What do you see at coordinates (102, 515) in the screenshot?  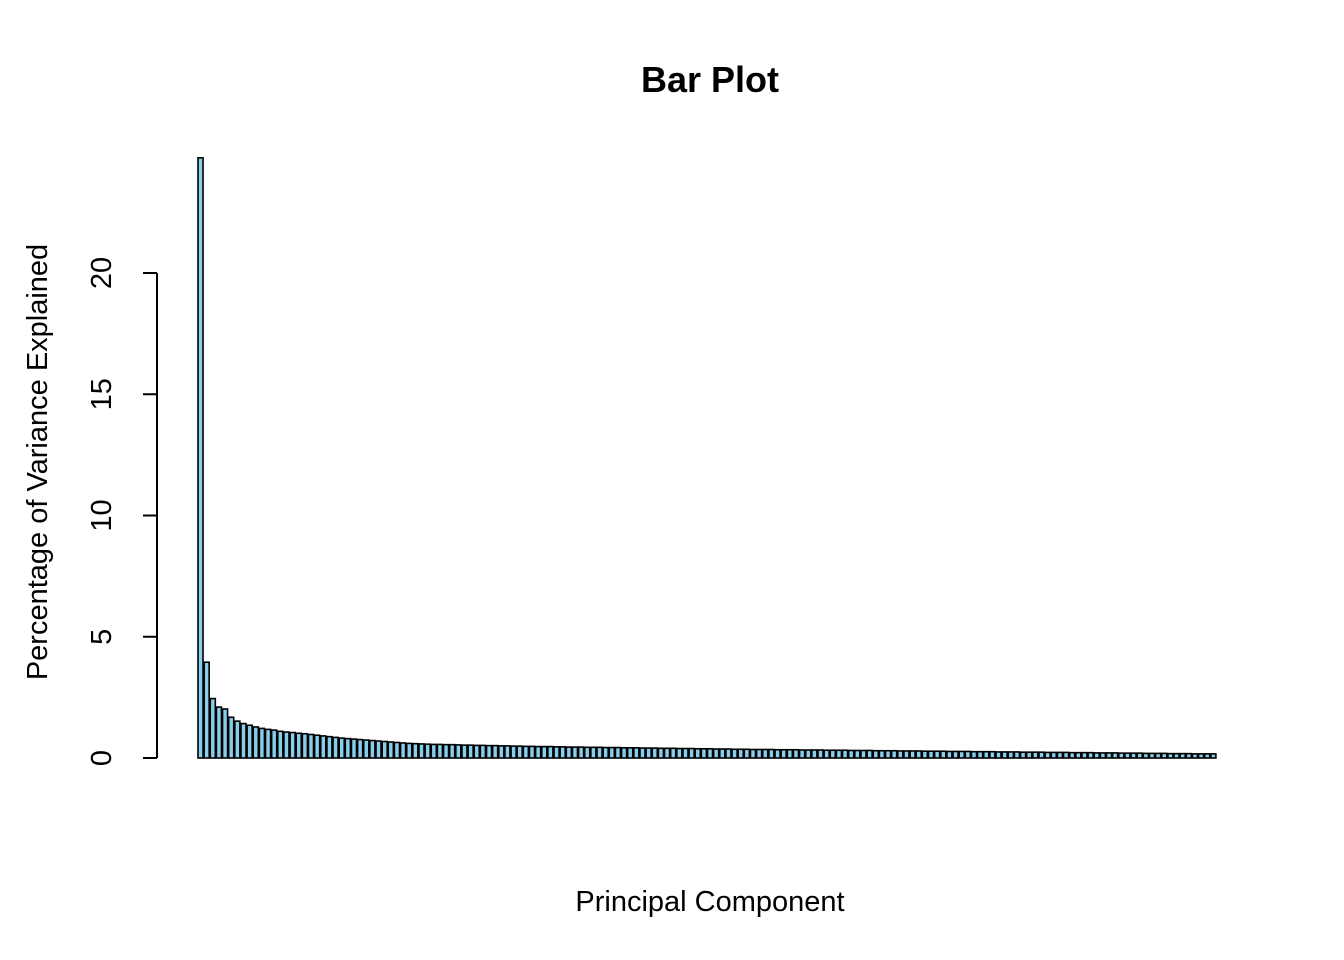 I see `y-tick-label: 10` at bounding box center [102, 515].